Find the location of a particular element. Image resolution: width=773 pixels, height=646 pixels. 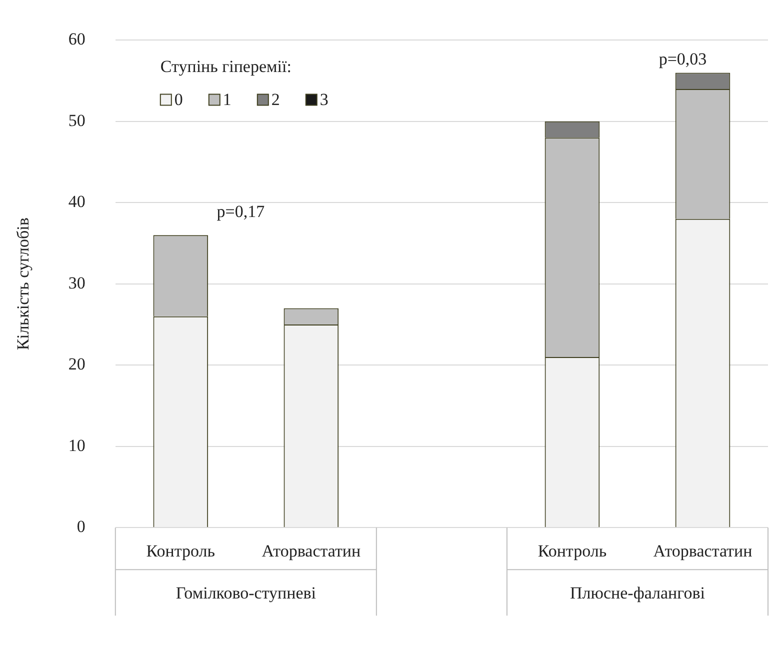

y-tick-label: 40 is located at coordinates (77, 202).